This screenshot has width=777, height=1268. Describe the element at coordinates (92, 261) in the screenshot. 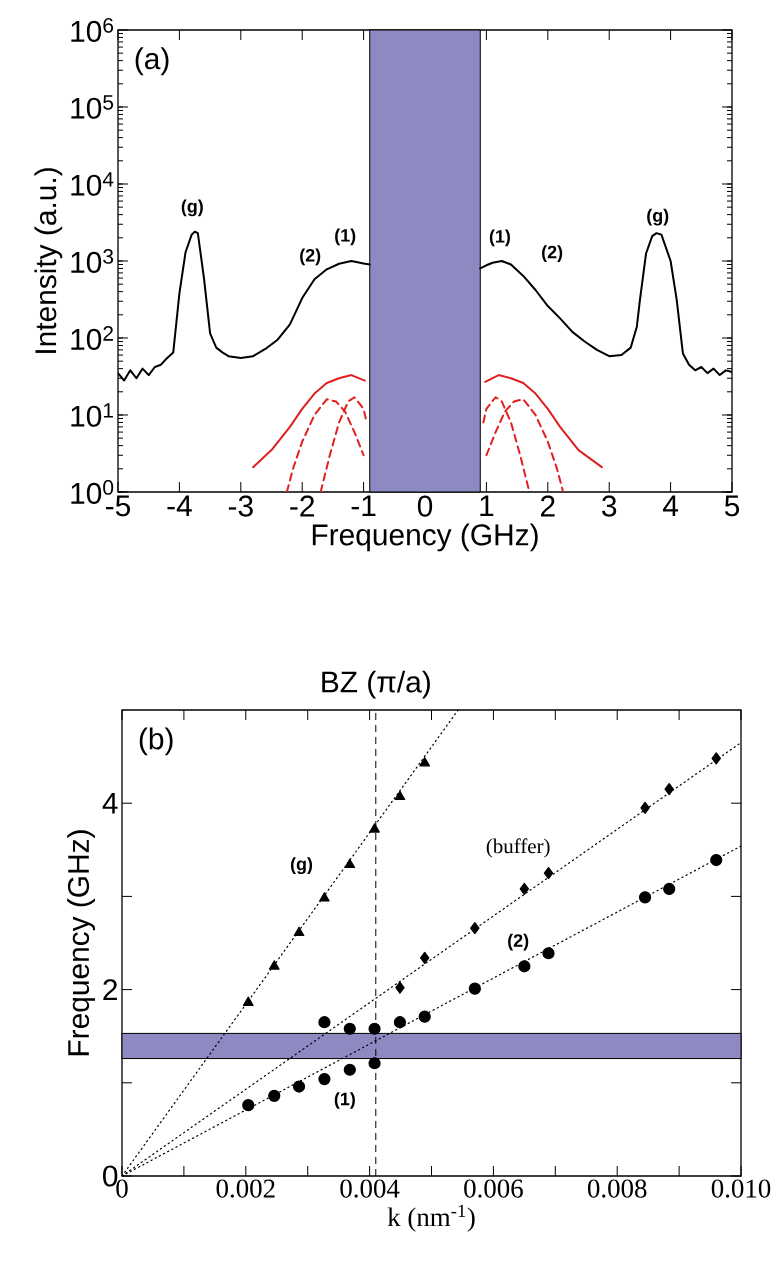

I see `y-tick-label: 10$^{3}$` at that location.